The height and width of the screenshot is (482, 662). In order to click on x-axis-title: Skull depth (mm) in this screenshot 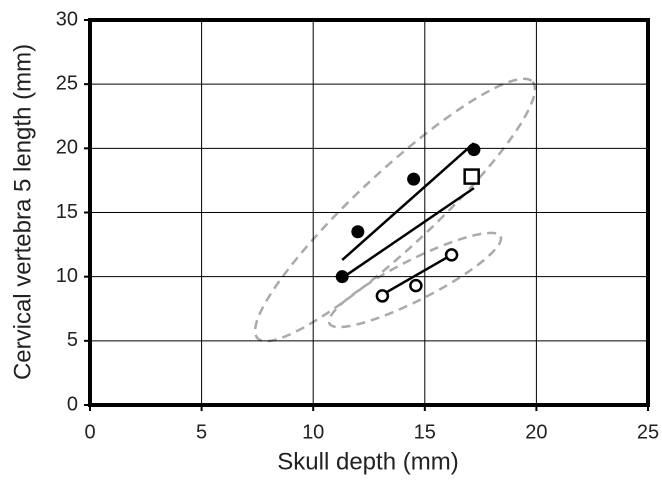, I will do `click(367, 461)`.